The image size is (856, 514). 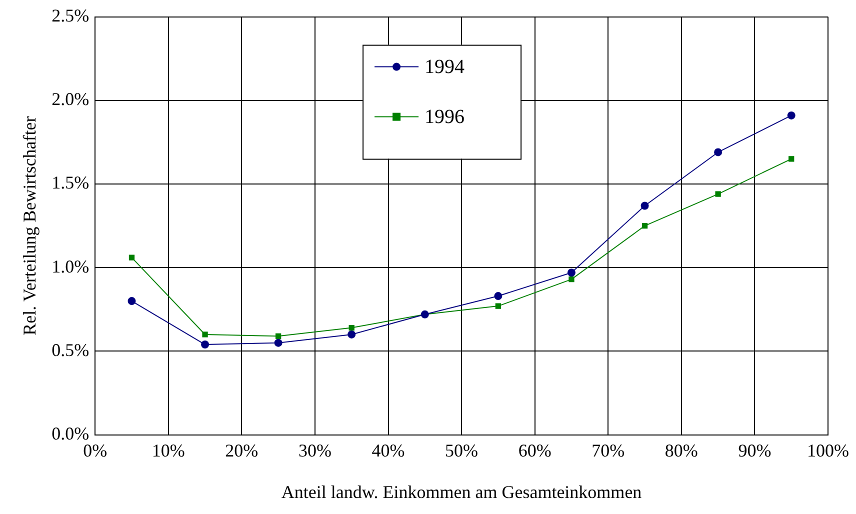 I want to click on y-tick-label: 2.0%, so click(x=71, y=99).